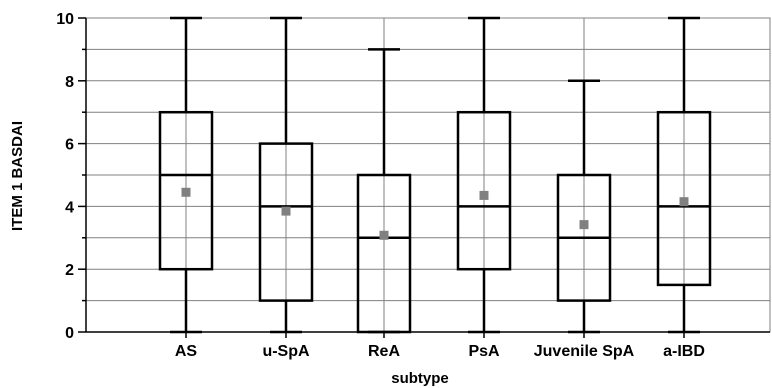 The image size is (772, 388). Describe the element at coordinates (65, 19) in the screenshot. I see `y-tick-label: 10` at that location.